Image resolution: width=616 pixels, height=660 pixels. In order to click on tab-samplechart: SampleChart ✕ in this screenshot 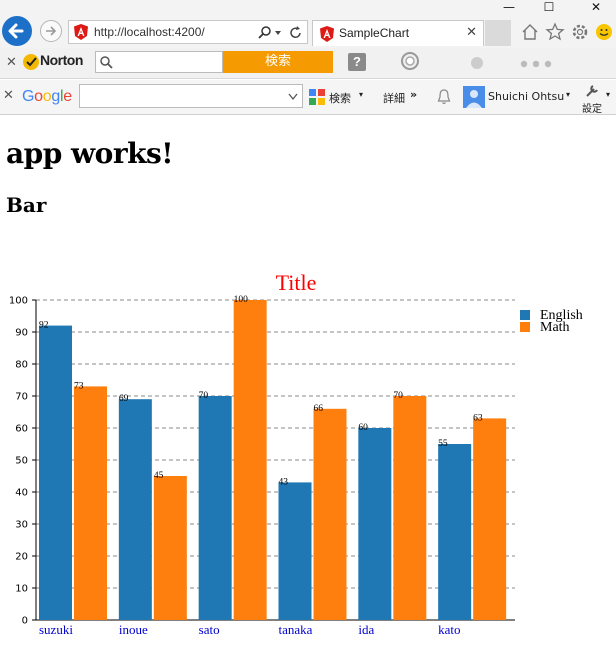, I will do `click(398, 33)`.